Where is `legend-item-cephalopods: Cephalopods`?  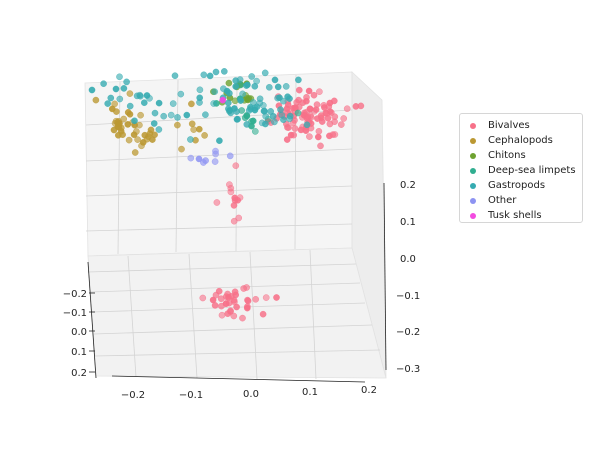
legend-item-cephalopods: Cephalopods is located at coordinates (526, 140).